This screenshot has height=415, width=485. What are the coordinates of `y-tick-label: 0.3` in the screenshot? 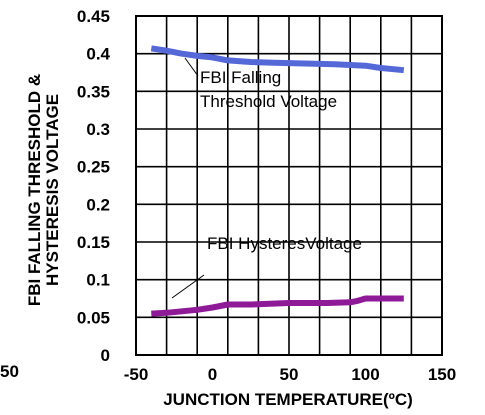 It's located at (98, 129).